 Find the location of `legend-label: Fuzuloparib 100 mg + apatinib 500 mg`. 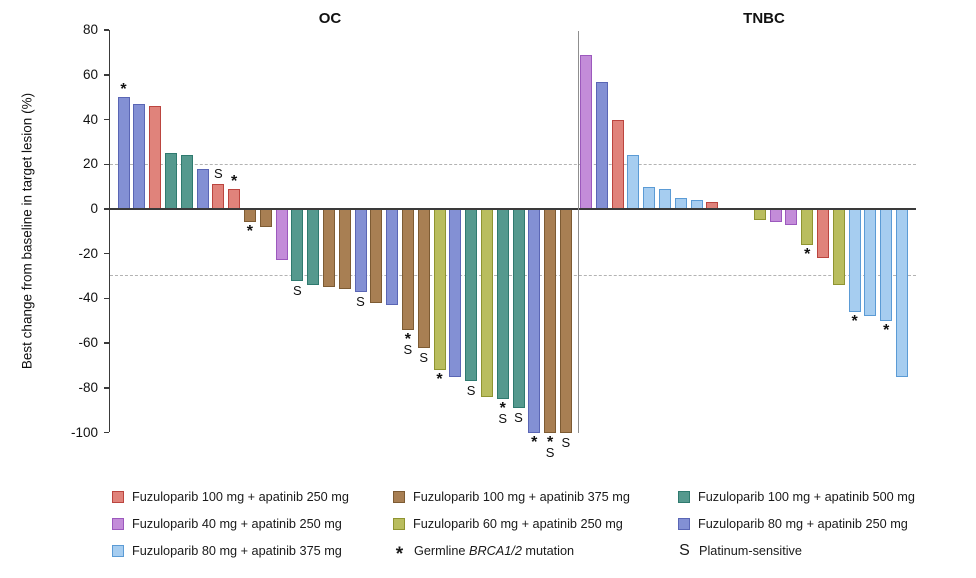

legend-label: Fuzuloparib 100 mg + apatinib 500 mg is located at coordinates (806, 496).